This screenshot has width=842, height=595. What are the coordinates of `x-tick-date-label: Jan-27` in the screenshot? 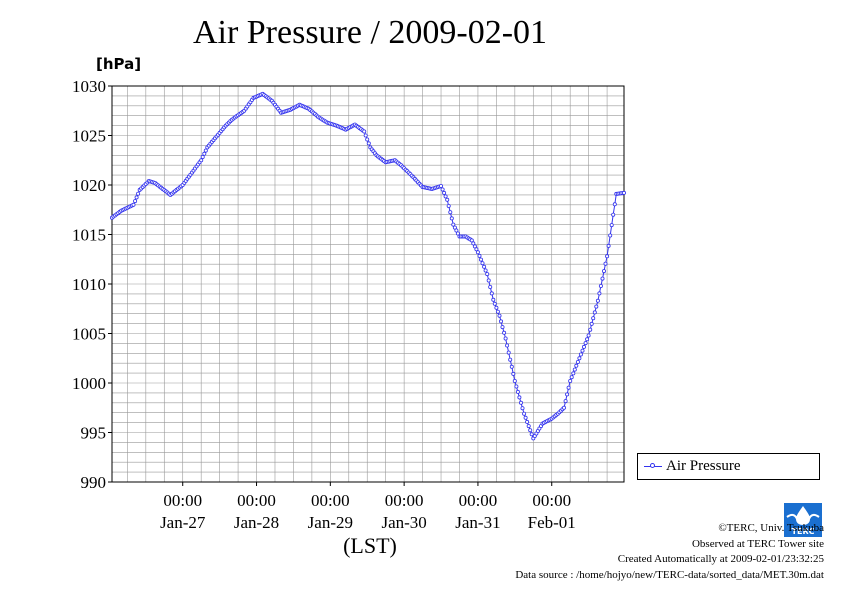 It's located at (183, 522).